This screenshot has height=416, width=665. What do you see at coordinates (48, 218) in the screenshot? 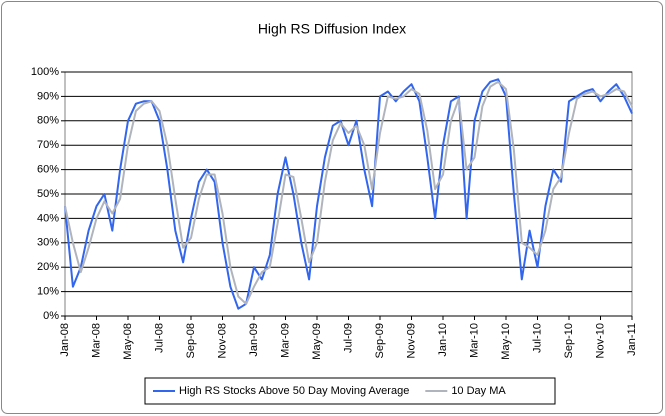
I see `y-tick-label: 40%` at bounding box center [48, 218].